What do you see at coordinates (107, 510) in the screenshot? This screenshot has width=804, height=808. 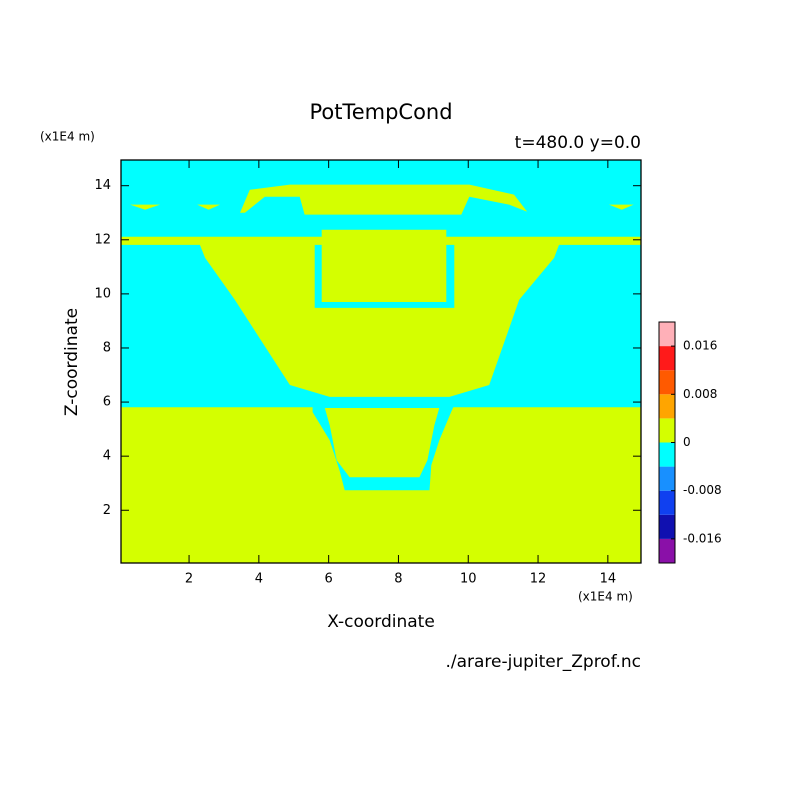 I see `y-tick-label: 2` at bounding box center [107, 510].